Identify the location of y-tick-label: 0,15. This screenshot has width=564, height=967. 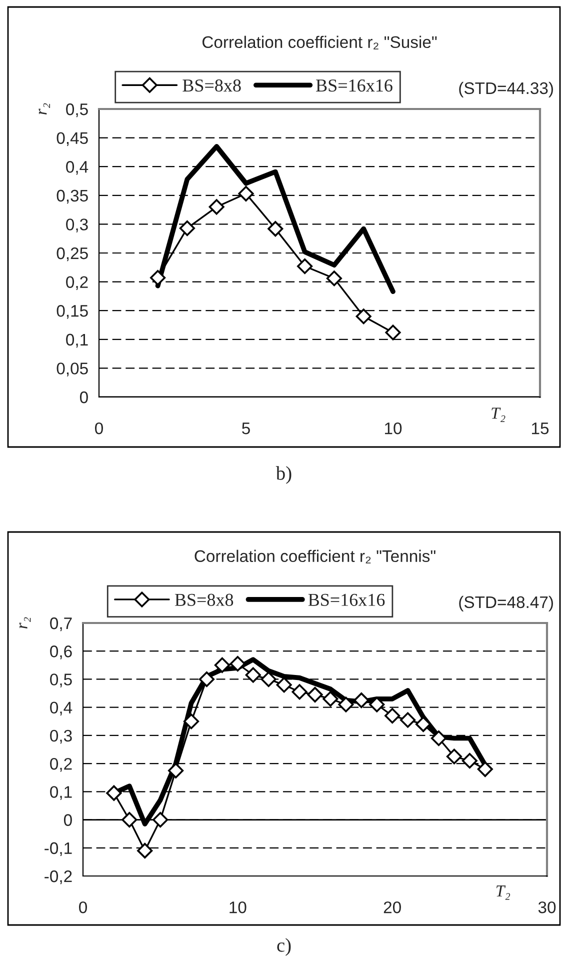
(72, 312).